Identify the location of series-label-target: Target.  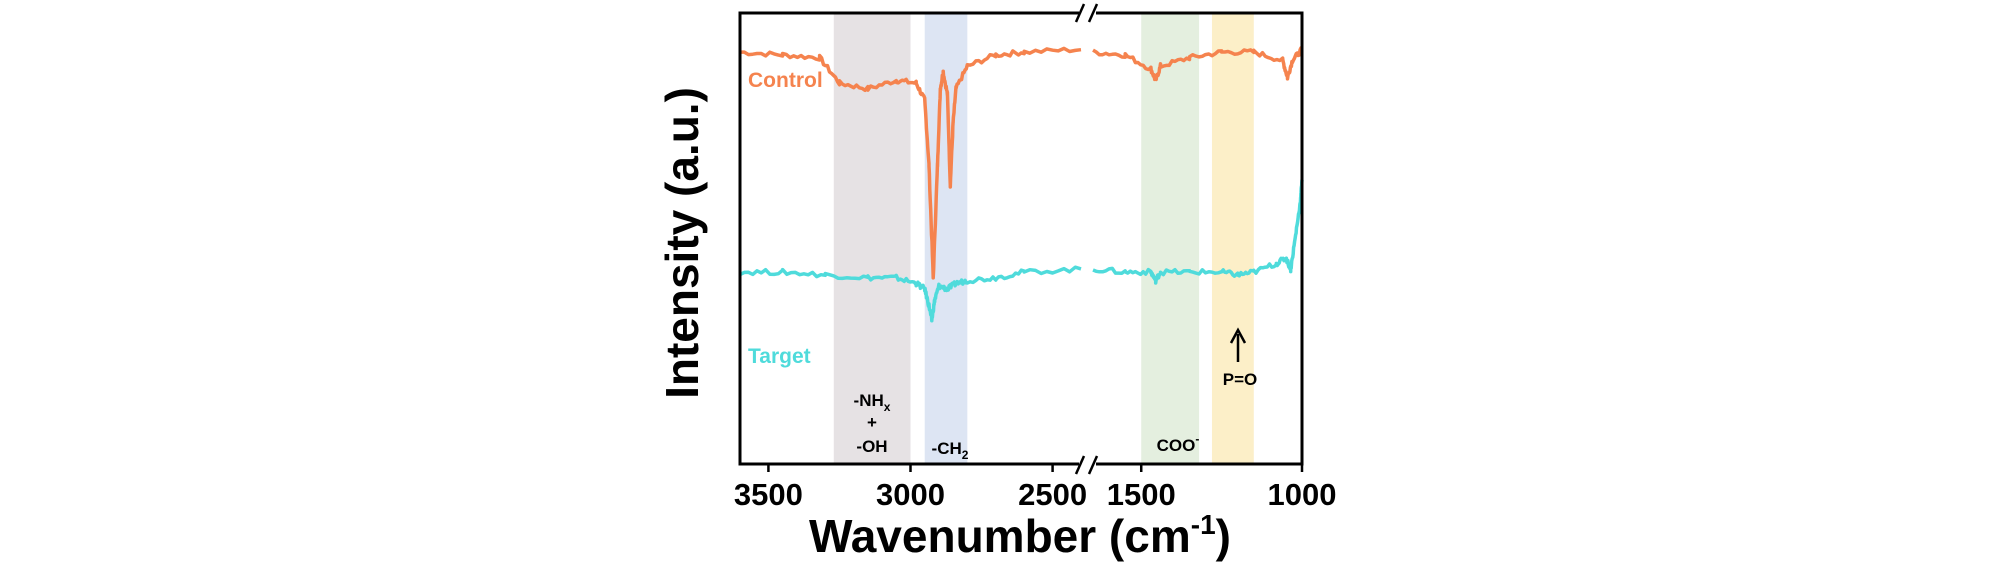
(779, 356).